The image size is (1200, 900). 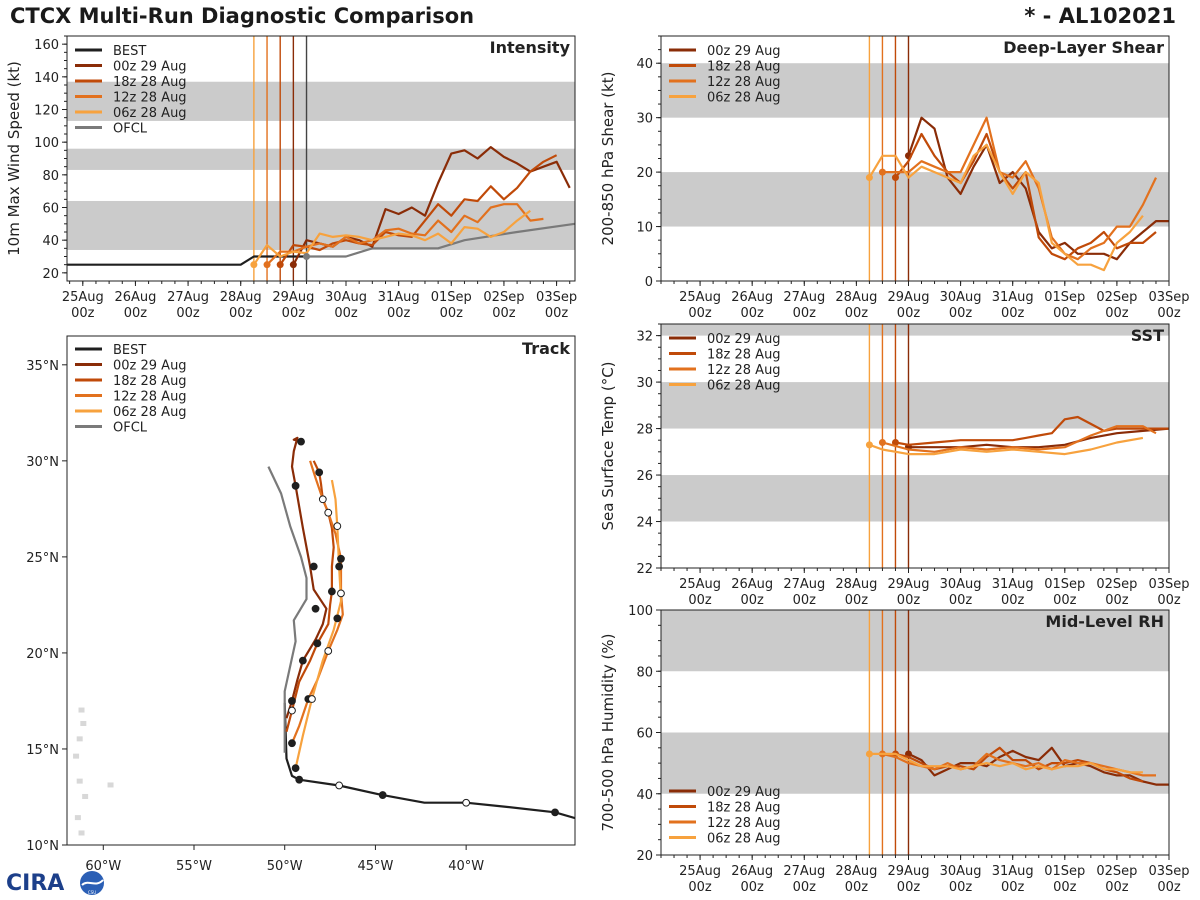 I want to click on series-line-18z-28-aug, so click(x=418, y=210).